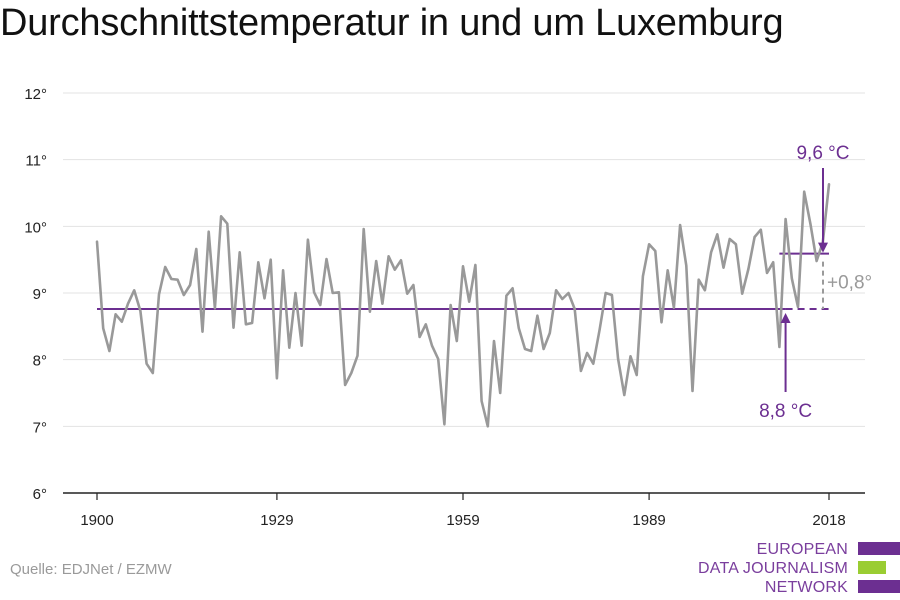 The width and height of the screenshot is (900, 600). I want to click on x-axis: 1900 1929 1959 1989 2018, so click(464, 510).